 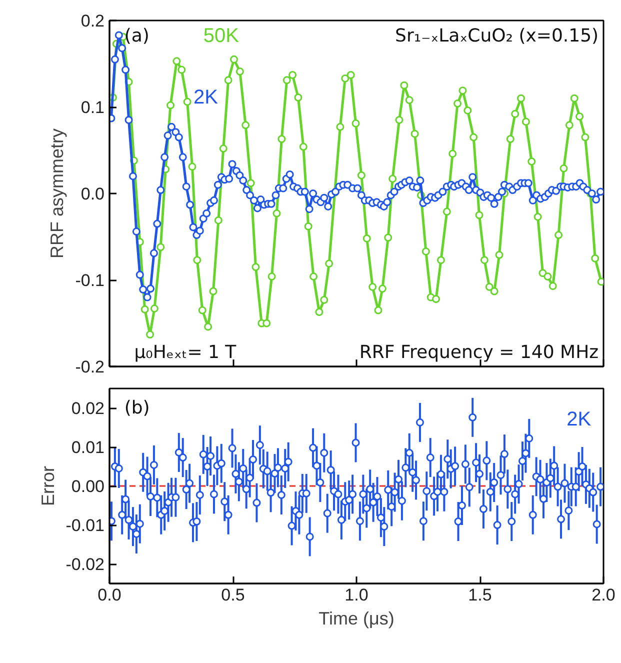 I want to click on y-tick-label: 0.1, so click(x=92, y=107).